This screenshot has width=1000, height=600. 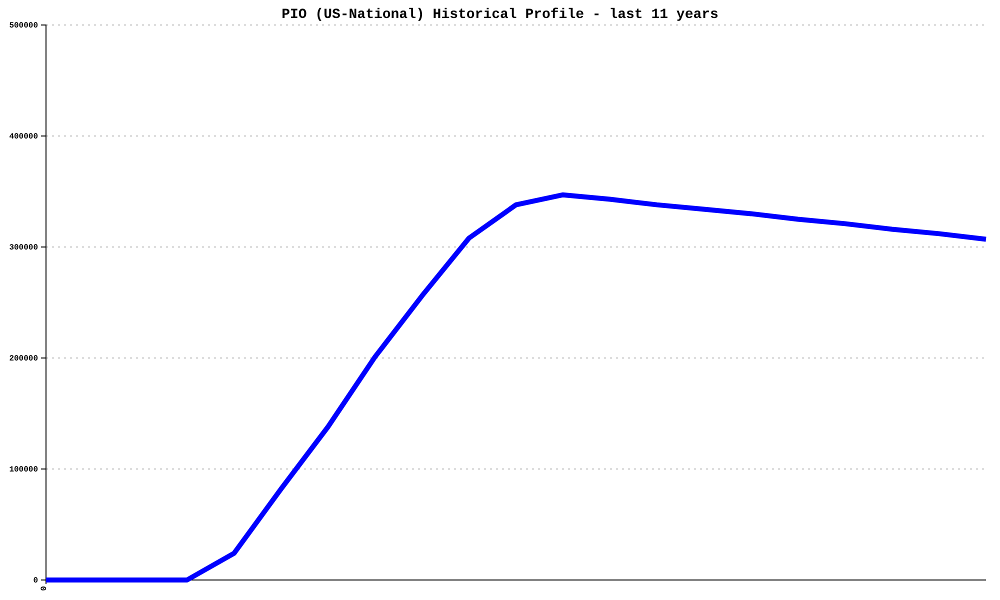 I want to click on y-tick-label: 100000, so click(x=23, y=470).